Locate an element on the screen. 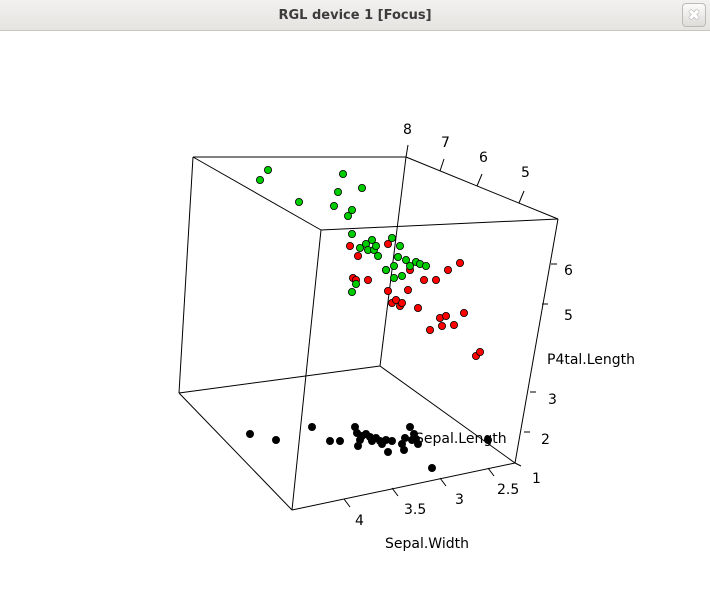  title-bar: RGL device 1 [Focus] ✖ is located at coordinates (355, 15).